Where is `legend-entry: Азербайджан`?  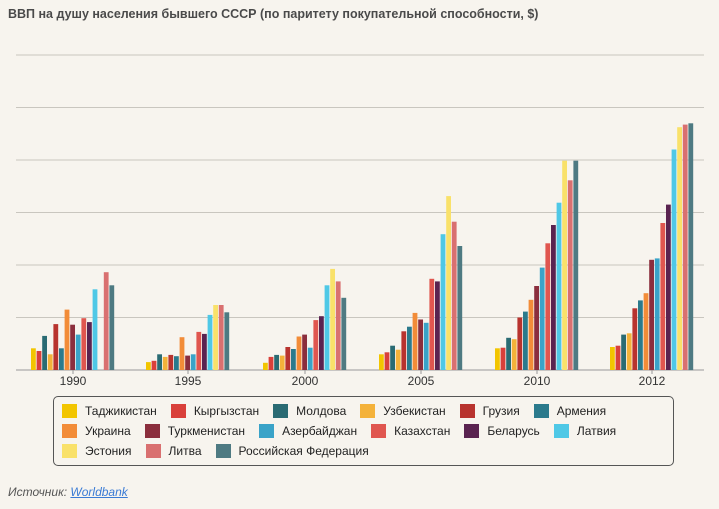
legend-entry: Азербайджан is located at coordinates (308, 431).